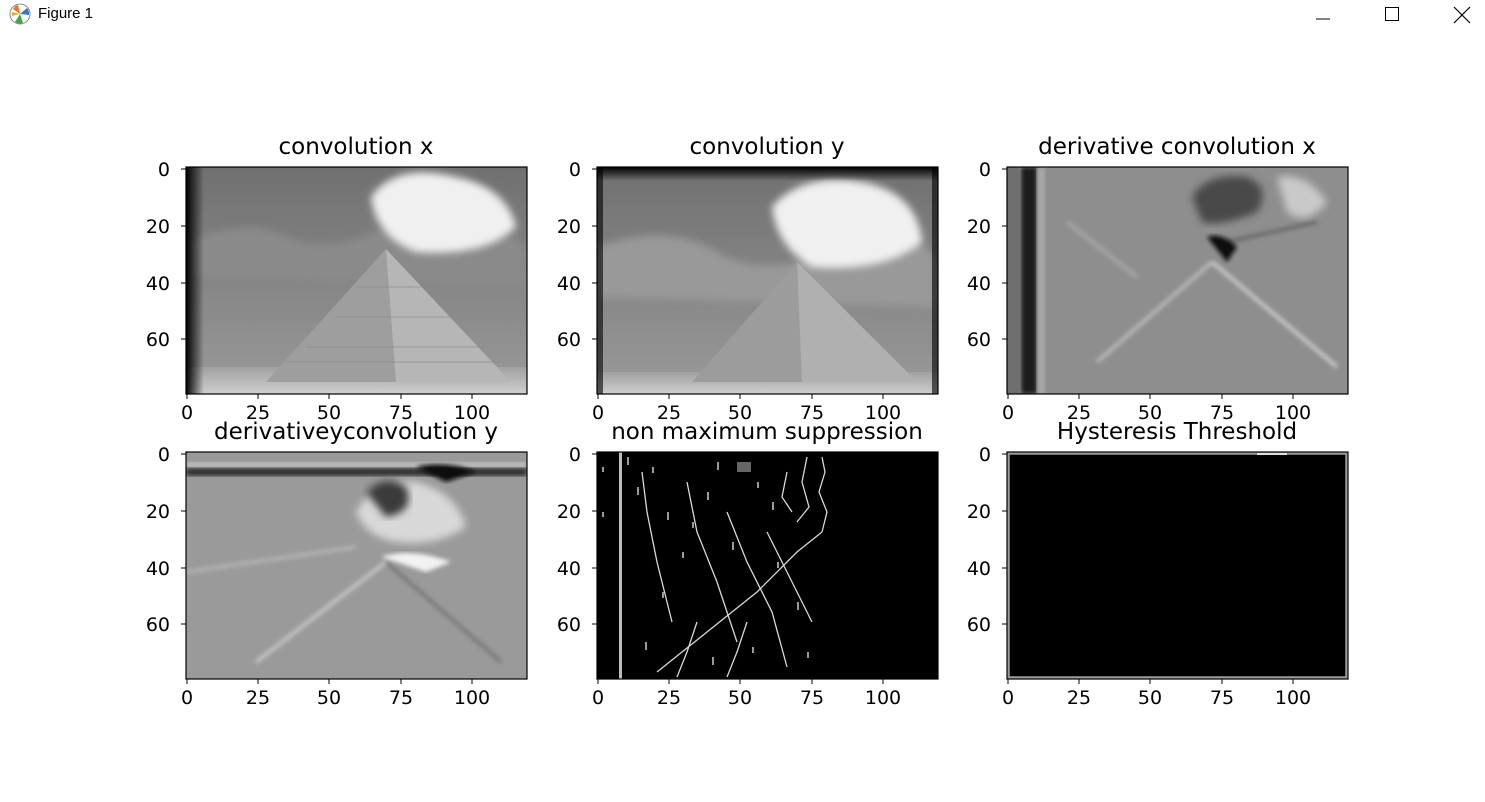  What do you see at coordinates (742, 15) in the screenshot?
I see `title-bar: Figure 1` at bounding box center [742, 15].